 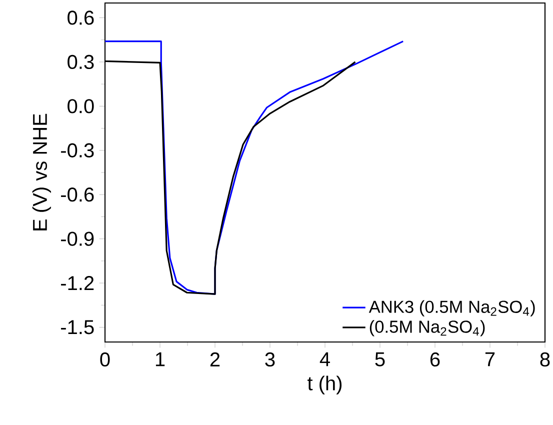 I want to click on legend-label: (0.5M Na$_{2}$SO$_{4}$), so click(x=427, y=328).